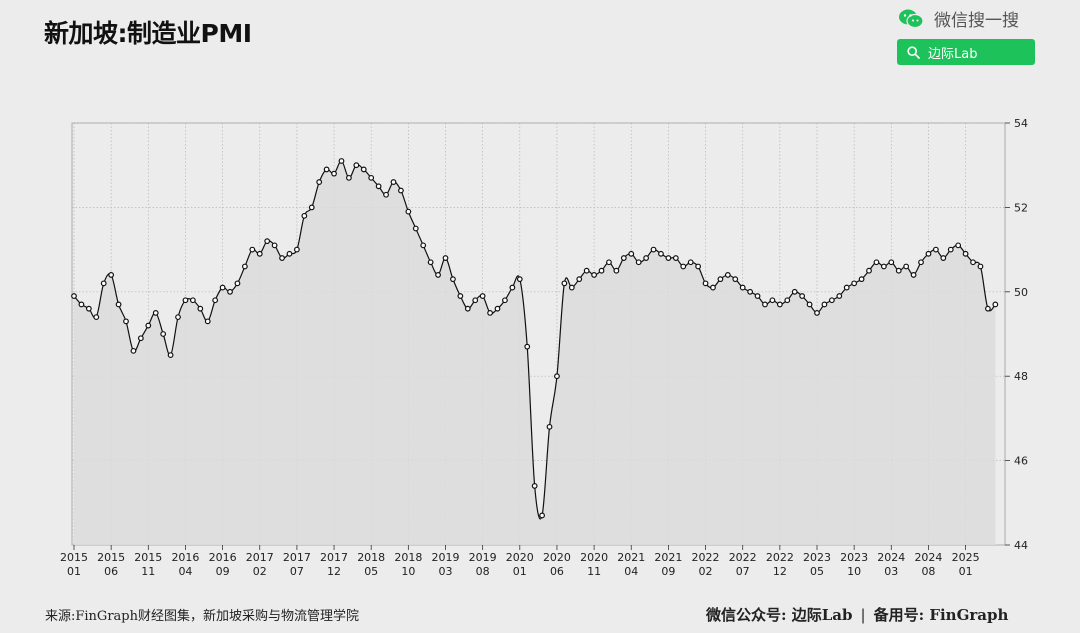  Describe the element at coordinates (1021, 207) in the screenshot. I see `y-tick-label: 52` at that location.